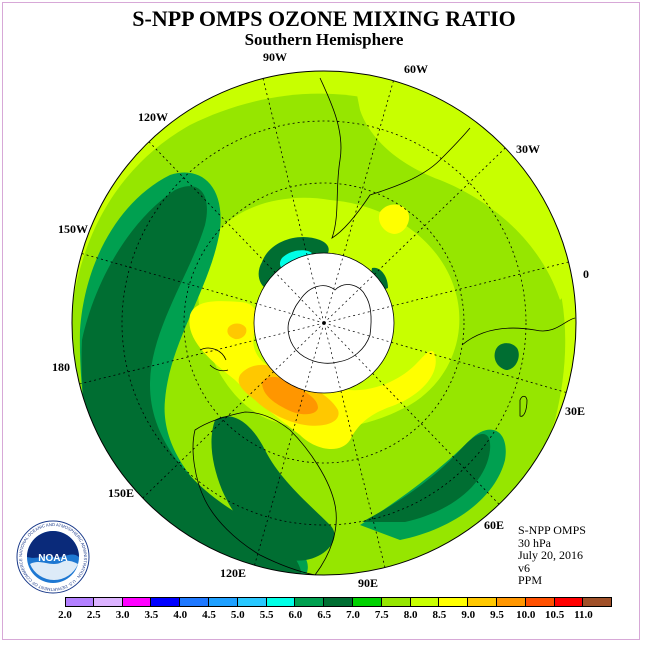  What do you see at coordinates (121, 493) in the screenshot?
I see `lon-label-150e: 150E` at bounding box center [121, 493].